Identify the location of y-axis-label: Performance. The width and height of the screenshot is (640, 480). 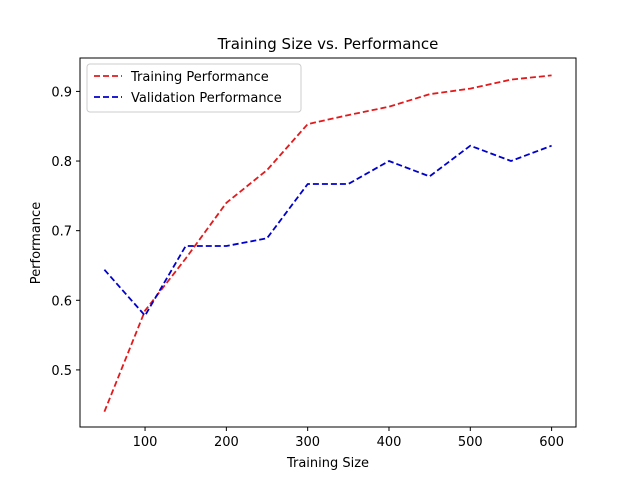
(36, 243).